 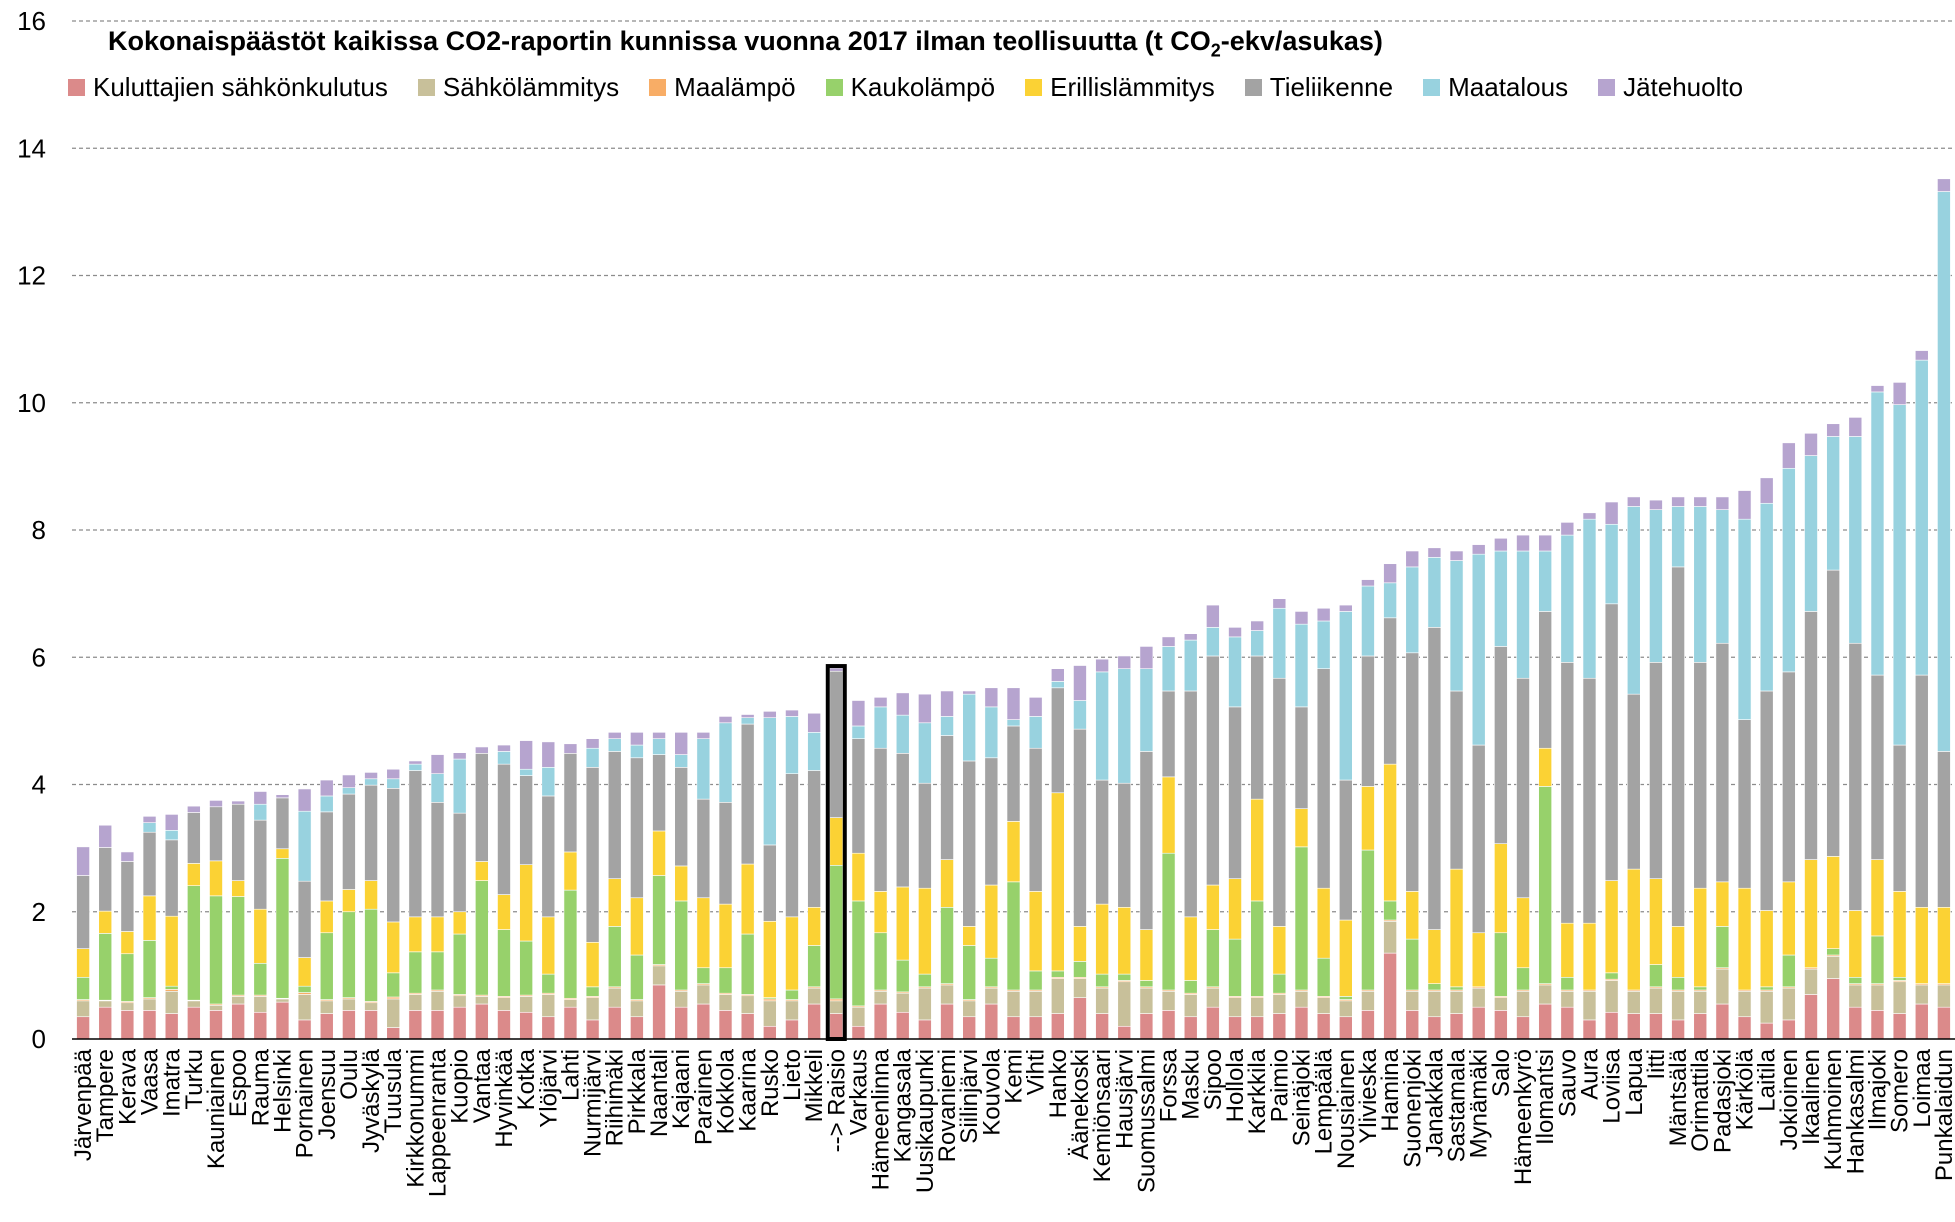 I want to click on x-tick-label: Kauniainen, so click(x=216, y=1109).